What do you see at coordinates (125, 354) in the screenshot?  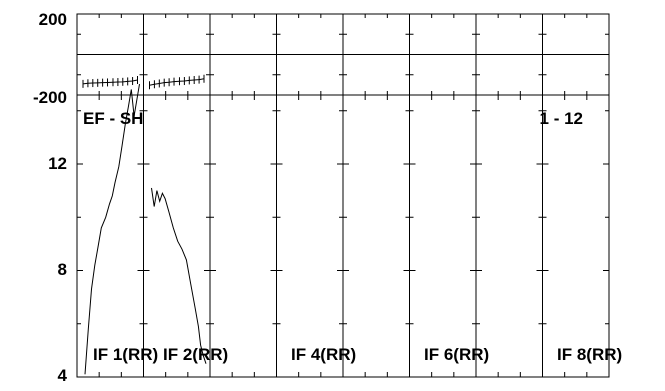 I see `panel-label-if1: IF 1(RR)` at bounding box center [125, 354].